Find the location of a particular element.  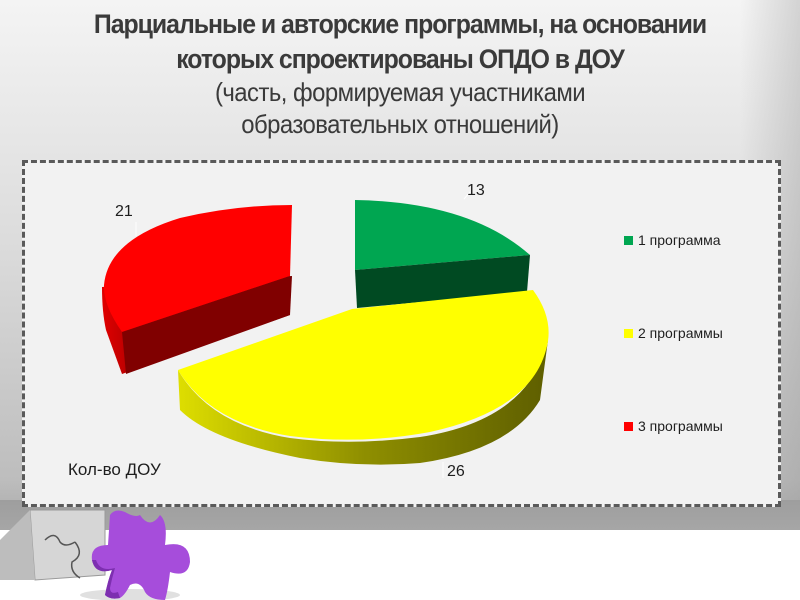

legend-item-1: 1 программа is located at coordinates (672, 240).